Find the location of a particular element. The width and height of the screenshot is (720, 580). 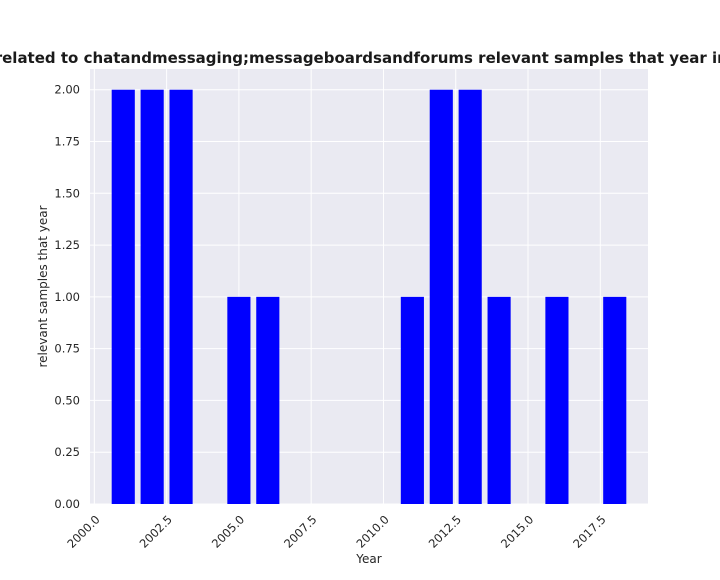

y-axis-label: relevant samples that year is located at coordinates (43, 286).